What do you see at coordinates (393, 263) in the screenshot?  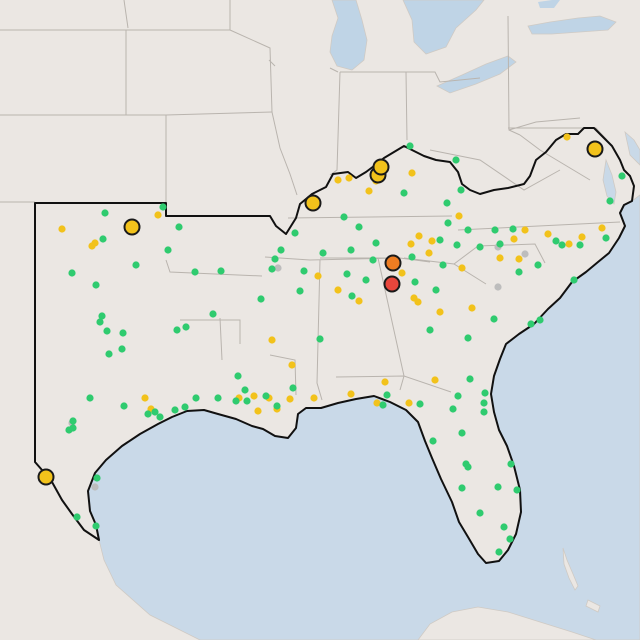 I see `large-station-marker-usg` at bounding box center [393, 263].